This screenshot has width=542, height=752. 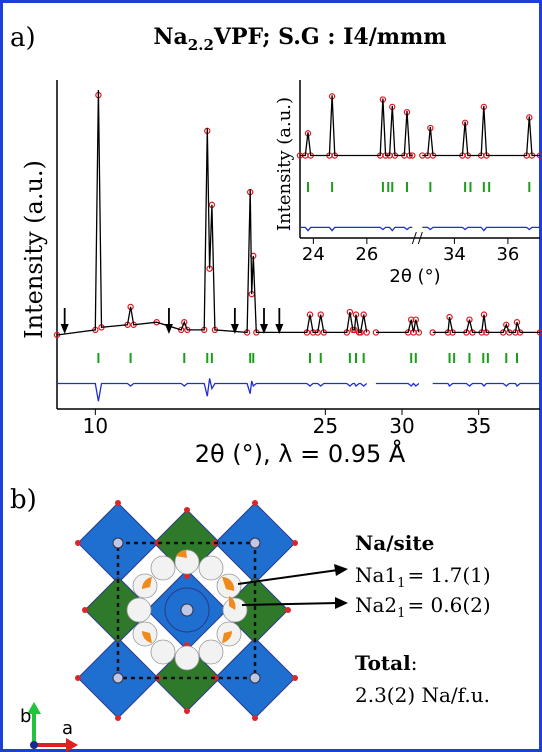 I want to click on panel-label: b), so click(x=23, y=500).